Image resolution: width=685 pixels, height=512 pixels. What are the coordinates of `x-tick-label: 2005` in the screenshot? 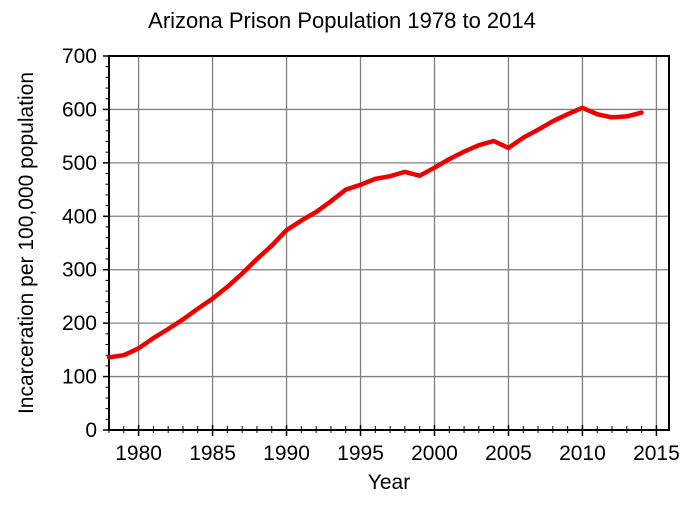 It's located at (508, 453).